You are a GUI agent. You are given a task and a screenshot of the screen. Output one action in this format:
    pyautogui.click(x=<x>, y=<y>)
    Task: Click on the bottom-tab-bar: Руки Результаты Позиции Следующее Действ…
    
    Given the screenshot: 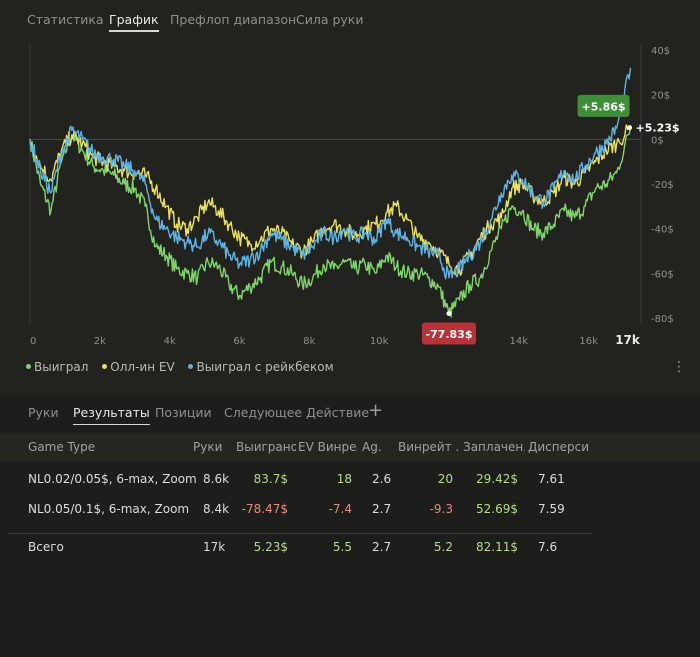 What is the action you would take?
    pyautogui.click(x=350, y=413)
    